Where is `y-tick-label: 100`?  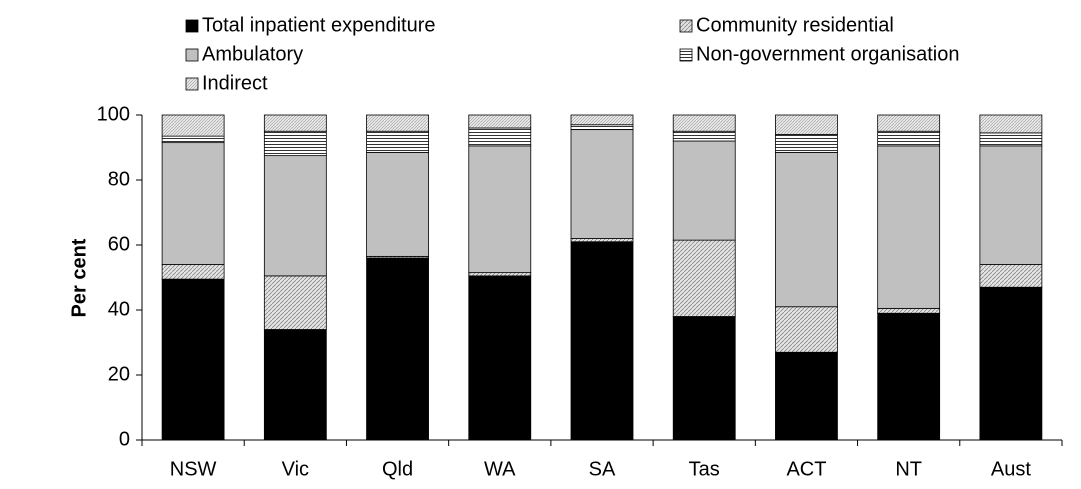 y-tick-label: 100 is located at coordinates (113, 114).